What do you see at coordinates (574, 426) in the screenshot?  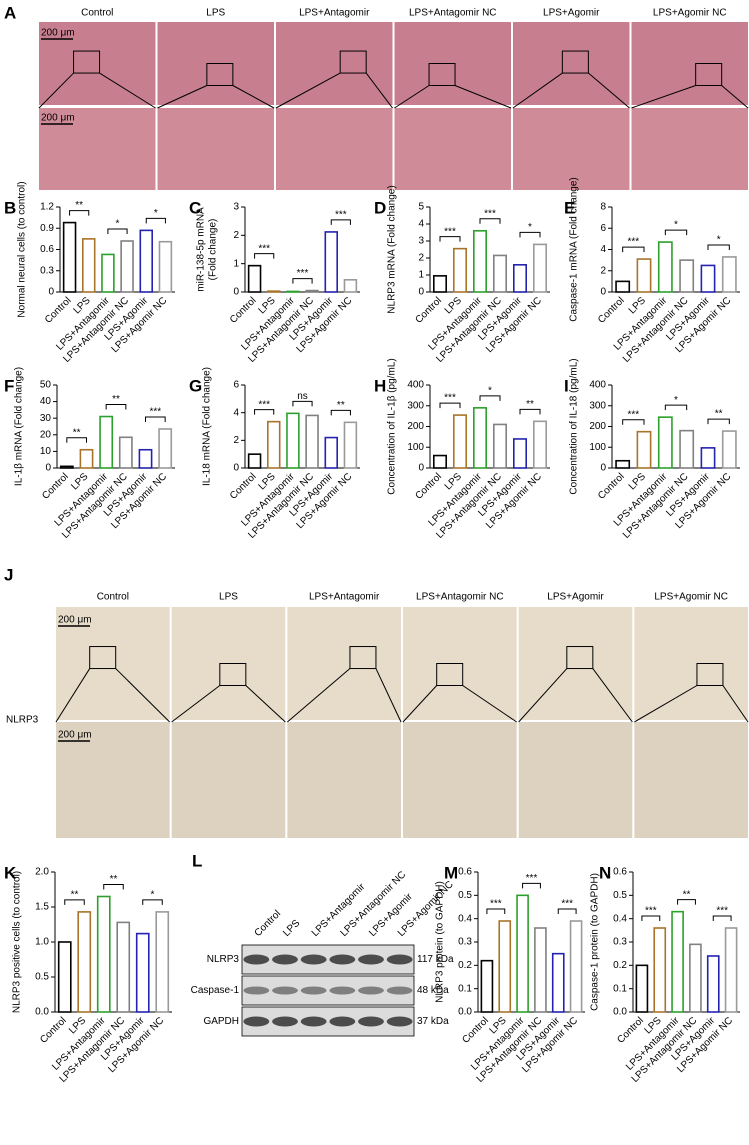 I see `y-axis-label: Concentration of IL-18 (pg/mL)` at bounding box center [574, 426].